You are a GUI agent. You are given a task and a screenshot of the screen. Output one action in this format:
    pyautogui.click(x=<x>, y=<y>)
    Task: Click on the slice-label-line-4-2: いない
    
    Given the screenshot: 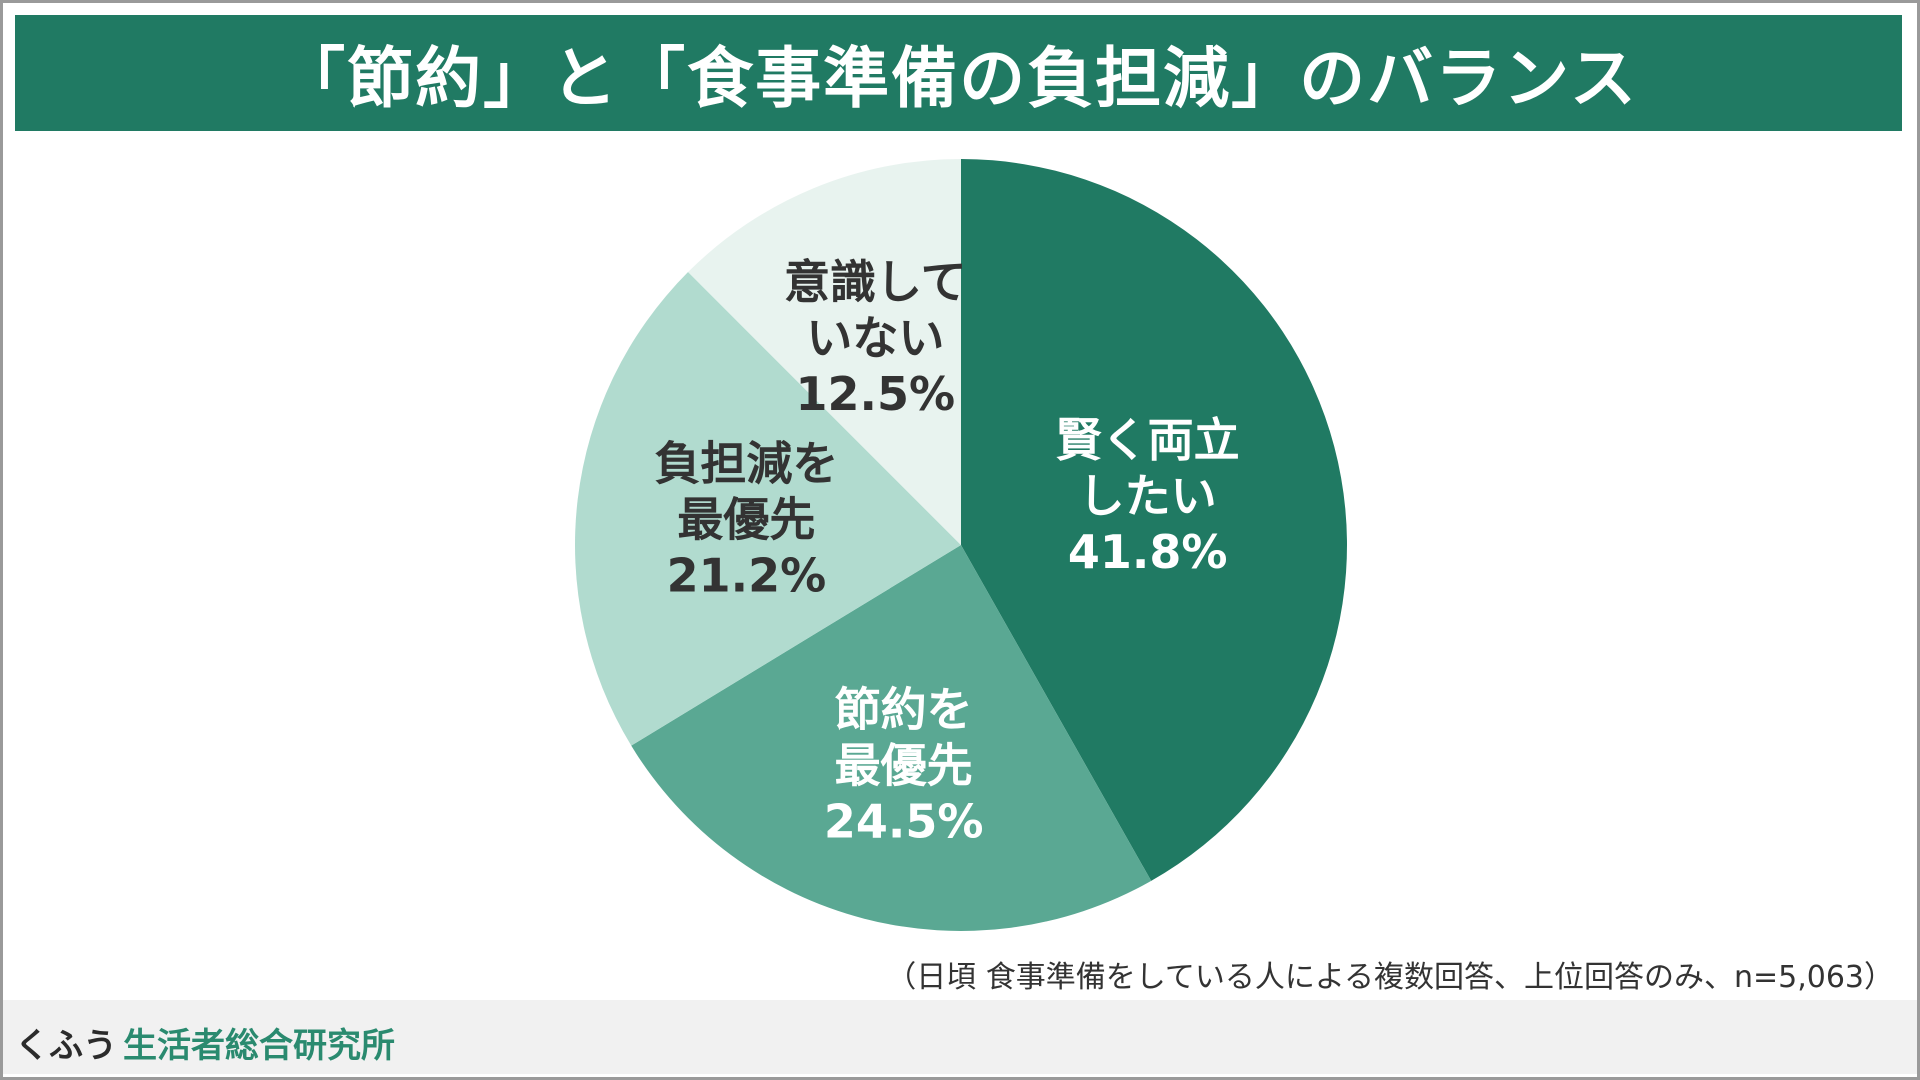 What is the action you would take?
    pyautogui.click(x=875, y=338)
    